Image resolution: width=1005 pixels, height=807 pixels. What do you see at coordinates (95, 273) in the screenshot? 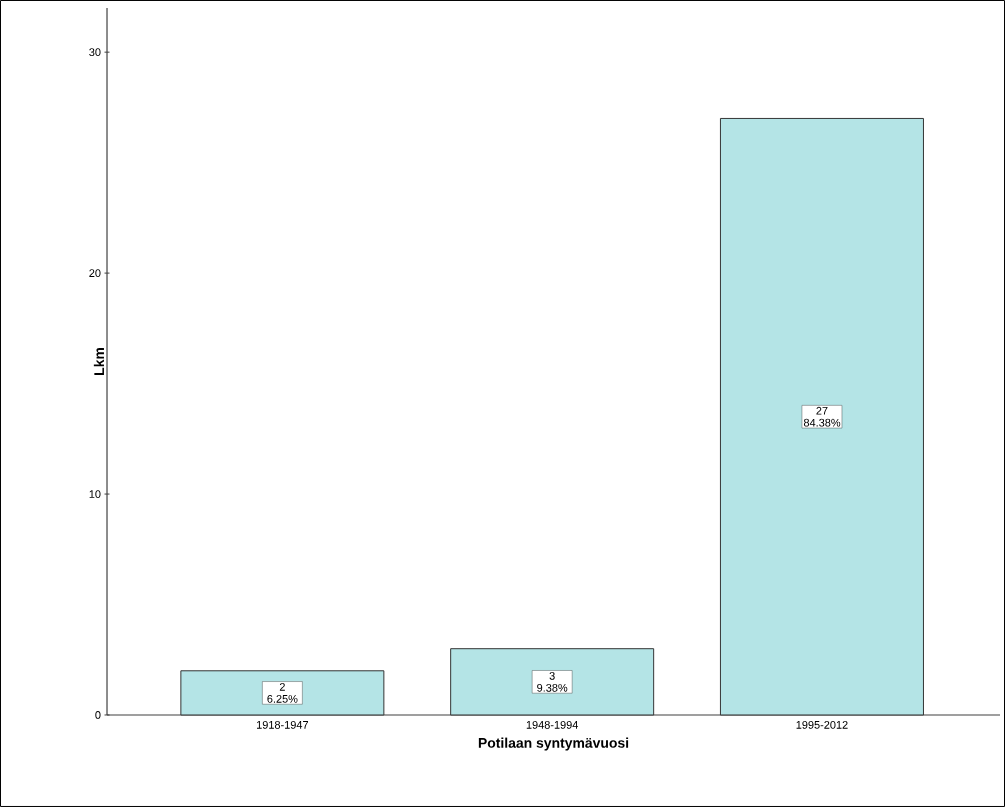
I see `y-tick-label: 20` at bounding box center [95, 273].